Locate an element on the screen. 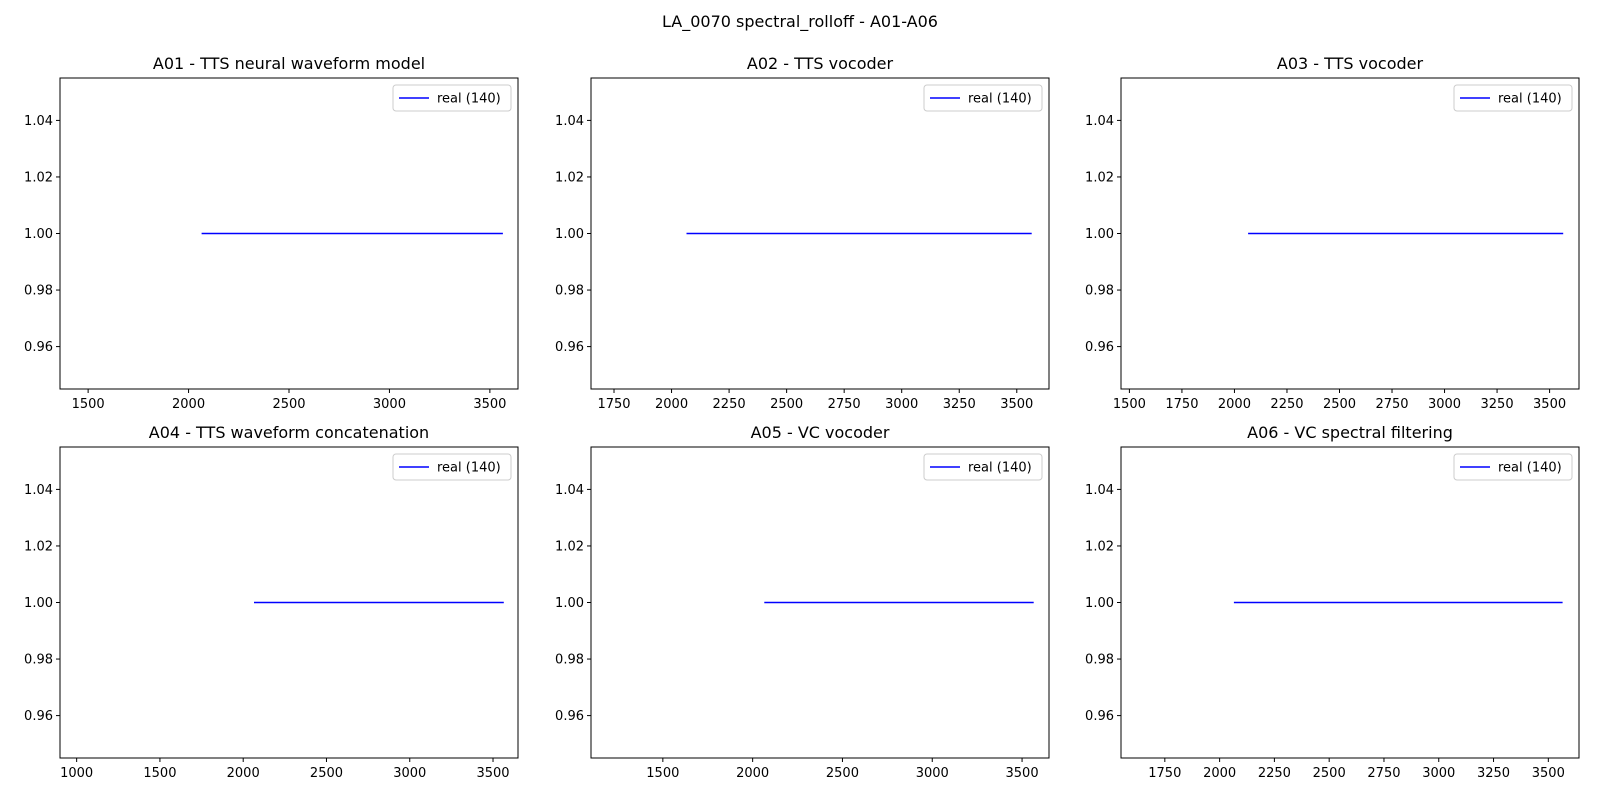 This screenshot has height=800, width=1600. subplot-title: A01 - TTS neural waveform model is located at coordinates (289, 63).